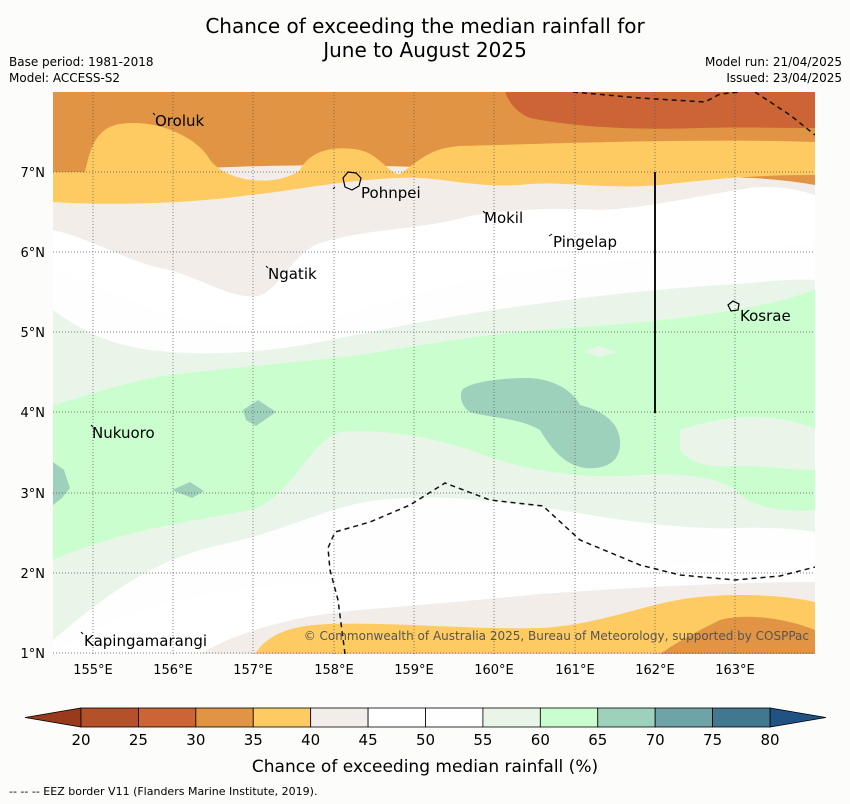 This screenshot has height=804, width=850. Describe the element at coordinates (33, 253) in the screenshot. I see `lat-tick: 6°N` at that location.